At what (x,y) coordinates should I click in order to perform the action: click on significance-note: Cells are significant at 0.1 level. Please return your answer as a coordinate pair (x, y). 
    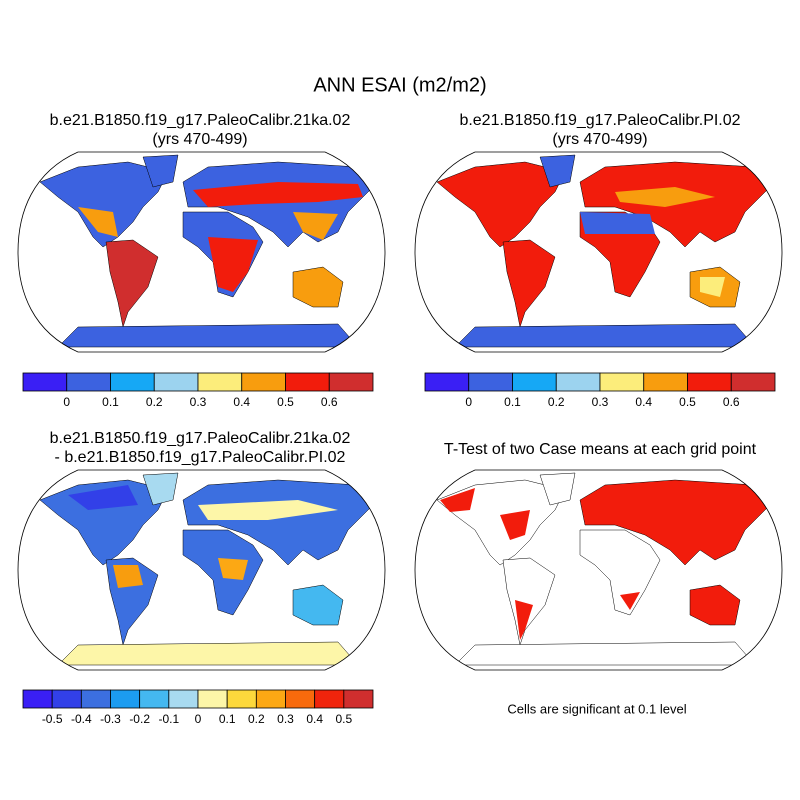
    Looking at the image, I should click on (596, 708).